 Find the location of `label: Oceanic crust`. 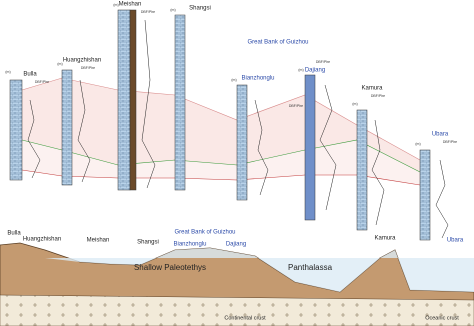

label: Oceanic crust is located at coordinates (442, 318).